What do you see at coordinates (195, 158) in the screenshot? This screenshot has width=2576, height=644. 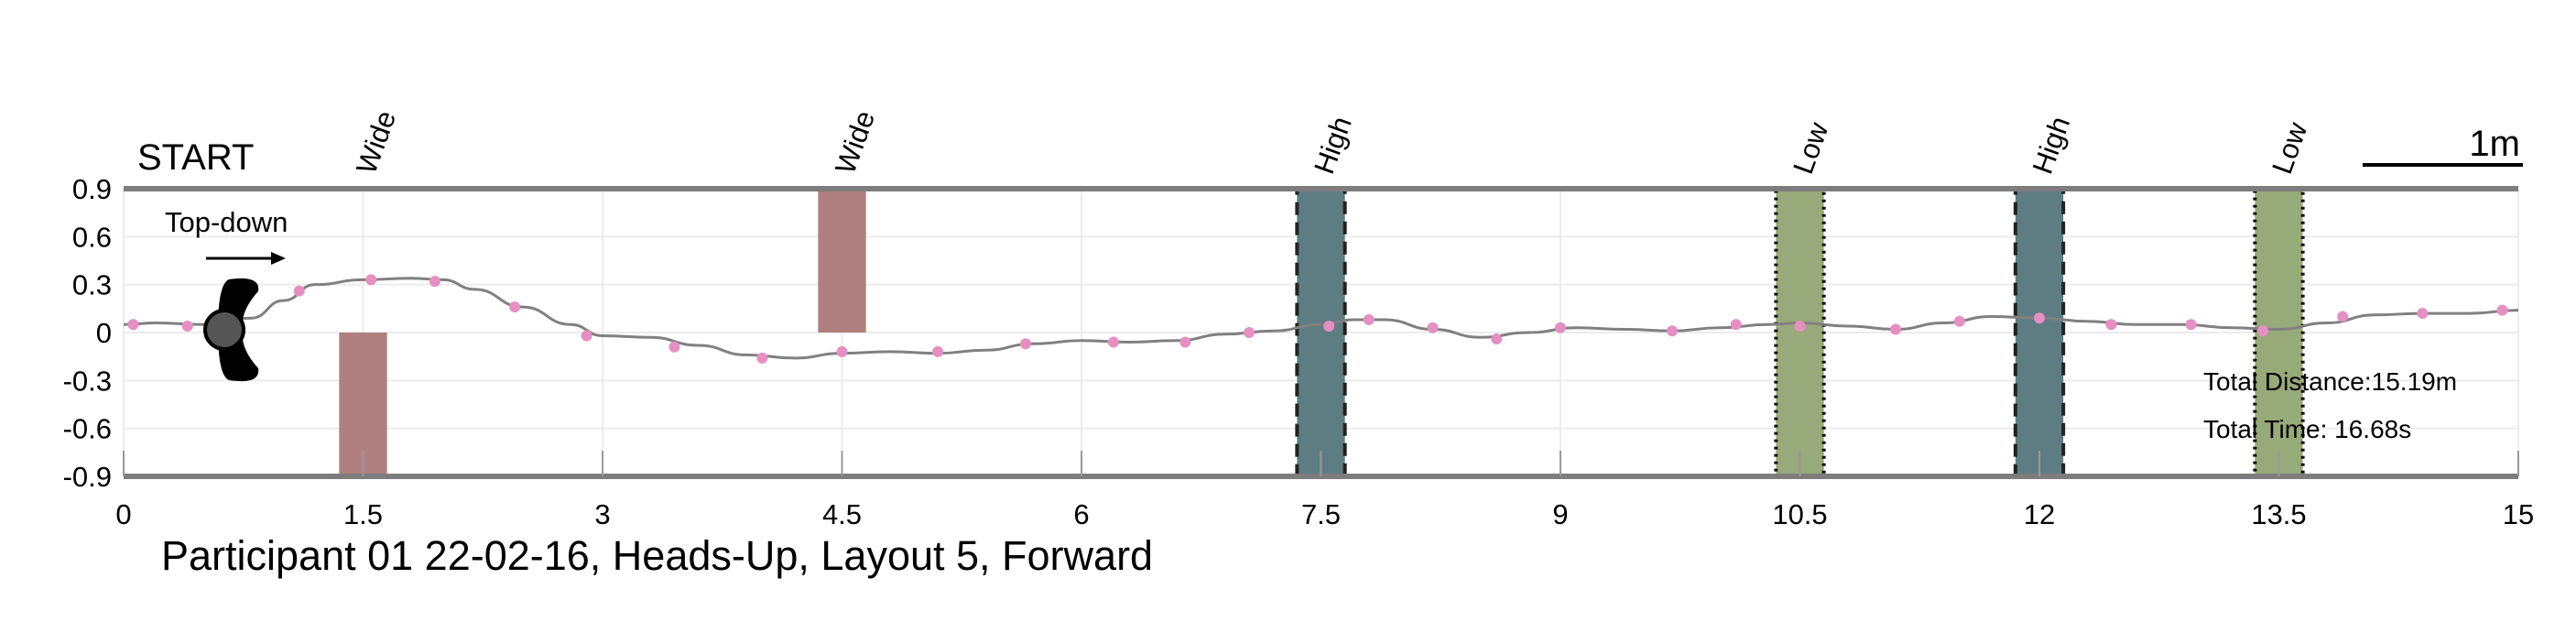 I see `start-label: START` at bounding box center [195, 158].